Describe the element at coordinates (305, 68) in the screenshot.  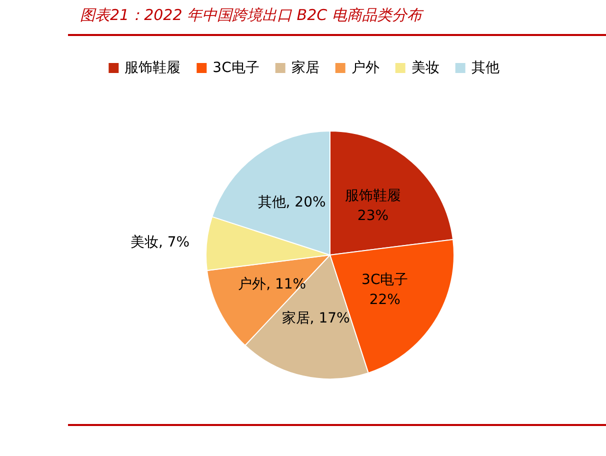
I see `legend-label: 家居` at that location.